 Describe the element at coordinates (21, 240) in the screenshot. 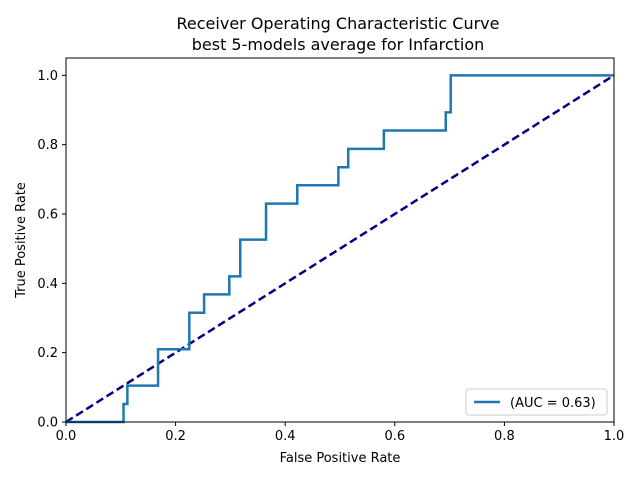

I see `y-axis-label: True Positive Rate` at that location.